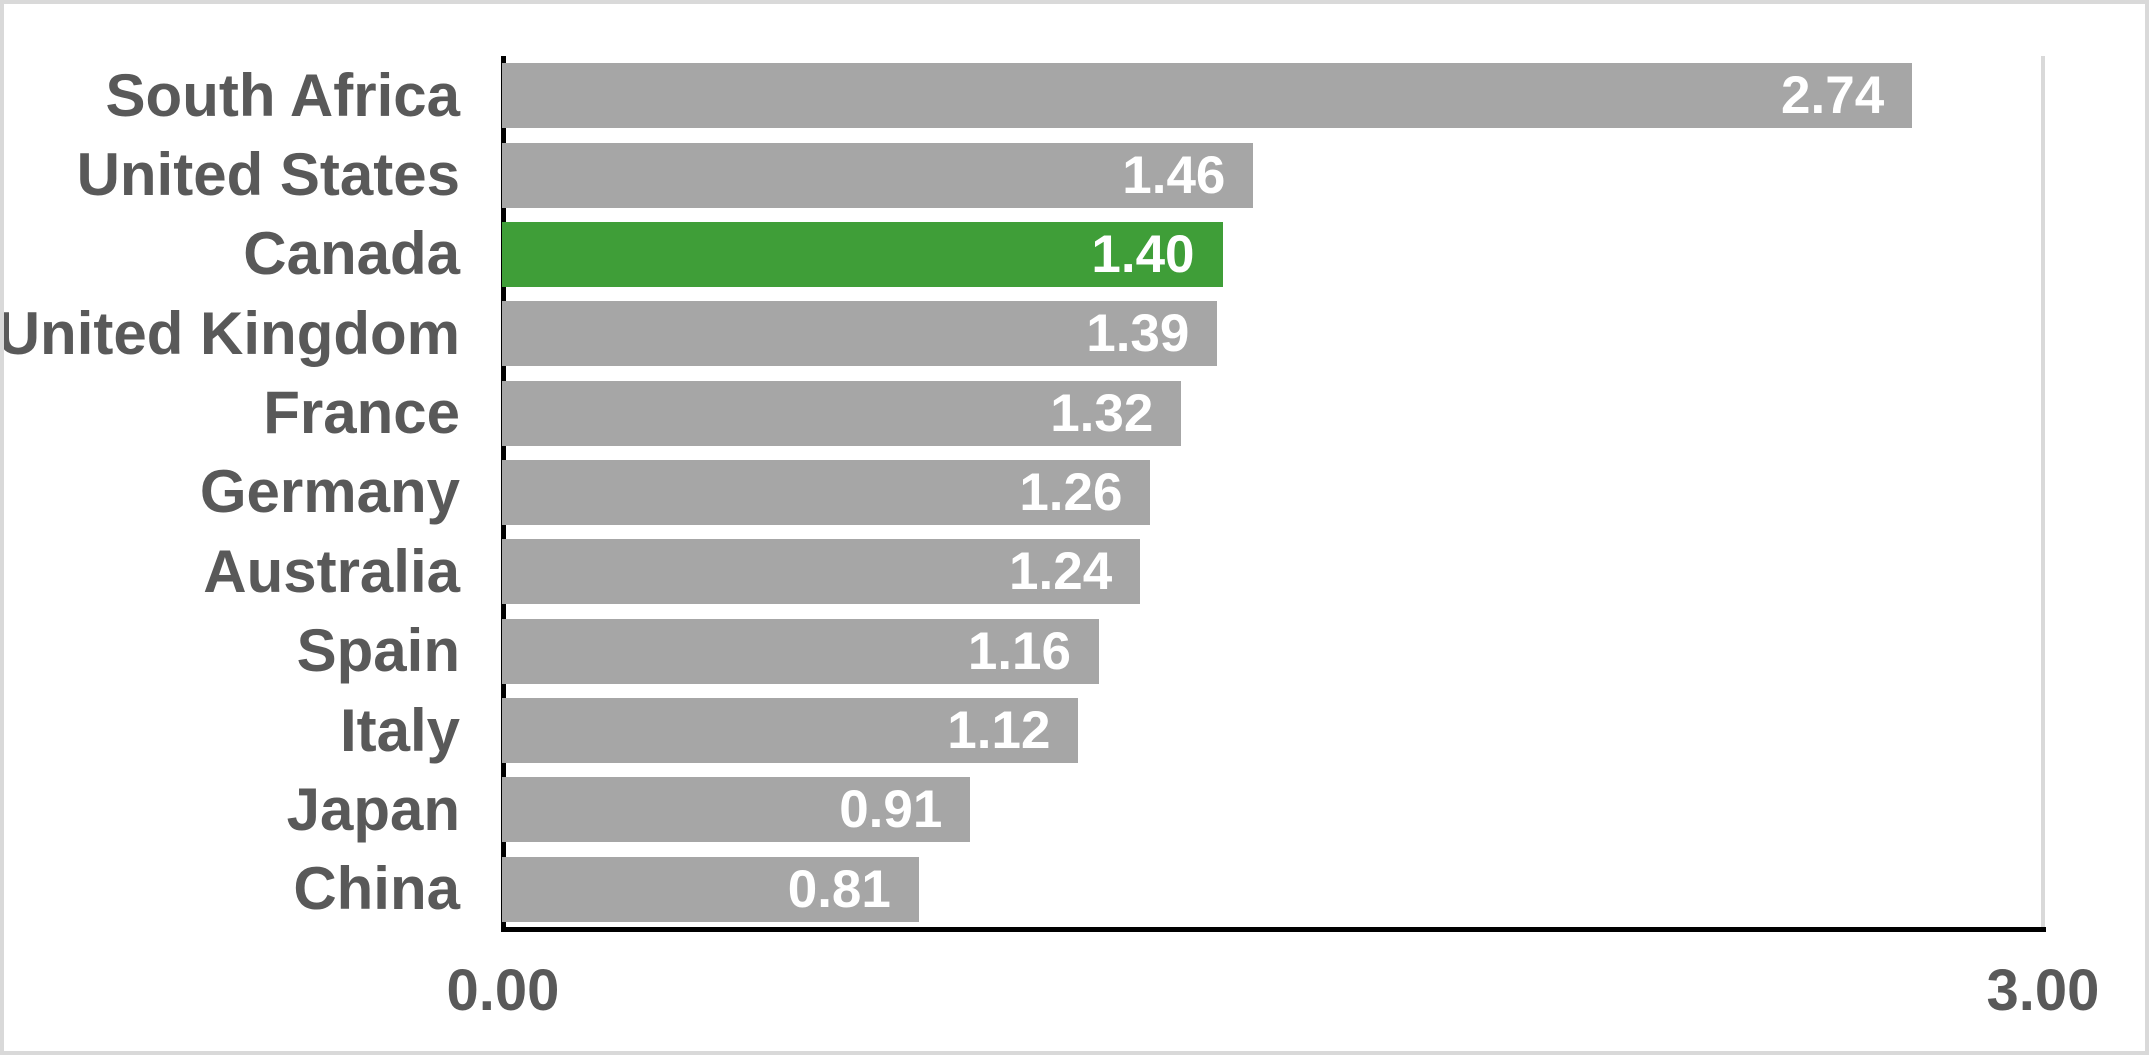 The image size is (2149, 1055). I want to click on bar-japan: 0.91, so click(736, 810).